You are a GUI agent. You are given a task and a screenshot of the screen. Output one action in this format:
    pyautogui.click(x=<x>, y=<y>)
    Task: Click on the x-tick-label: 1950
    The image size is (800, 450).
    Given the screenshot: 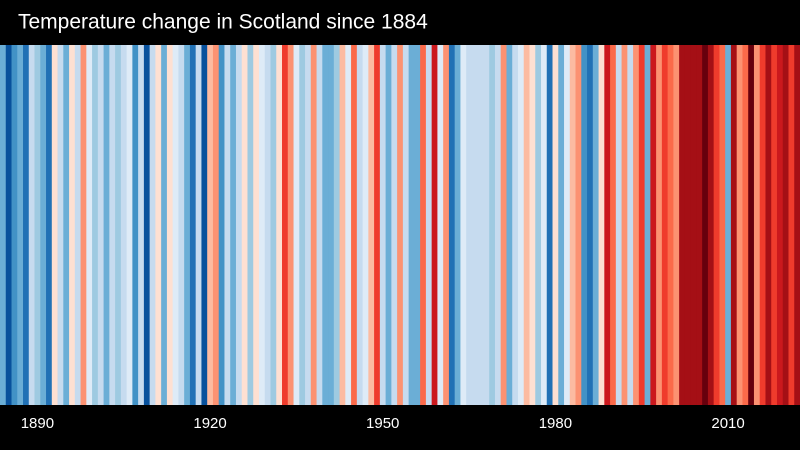 What is the action you would take?
    pyautogui.click(x=382, y=423)
    